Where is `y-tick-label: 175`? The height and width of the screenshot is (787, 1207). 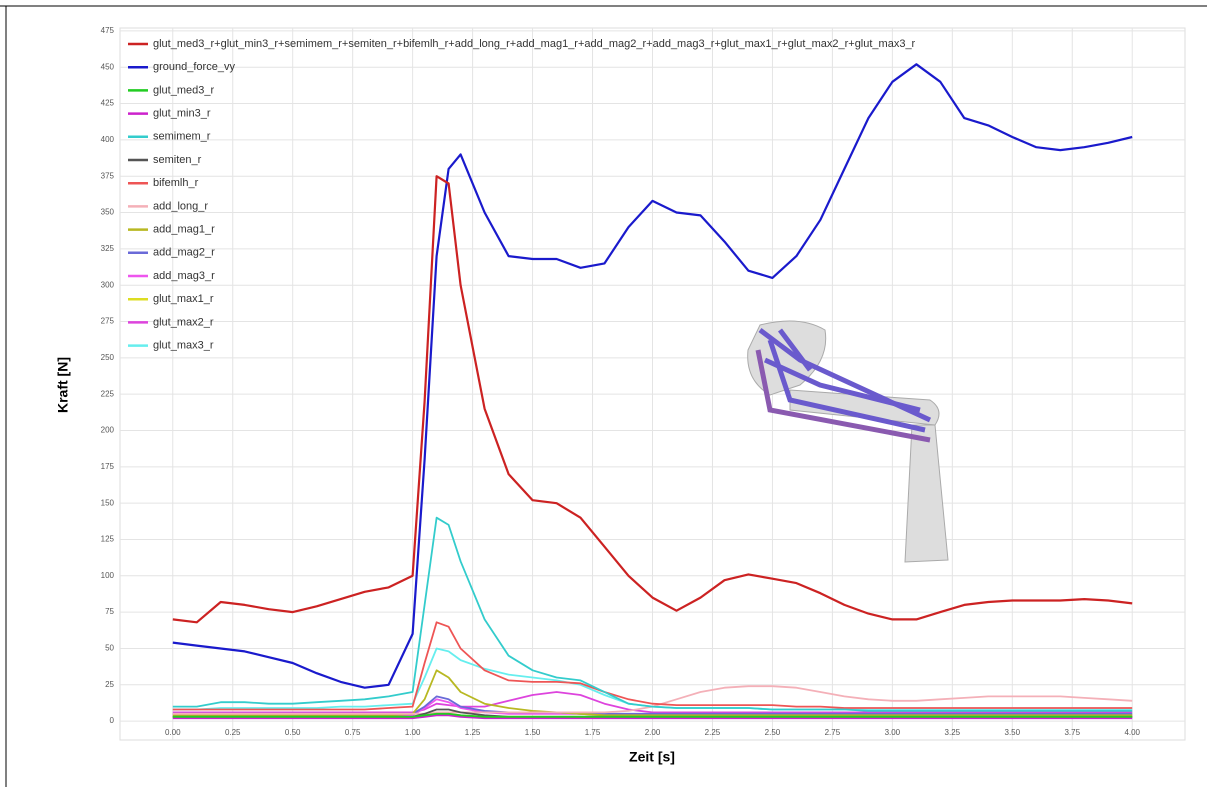 y-tick-label: 175 is located at coordinates (108, 466).